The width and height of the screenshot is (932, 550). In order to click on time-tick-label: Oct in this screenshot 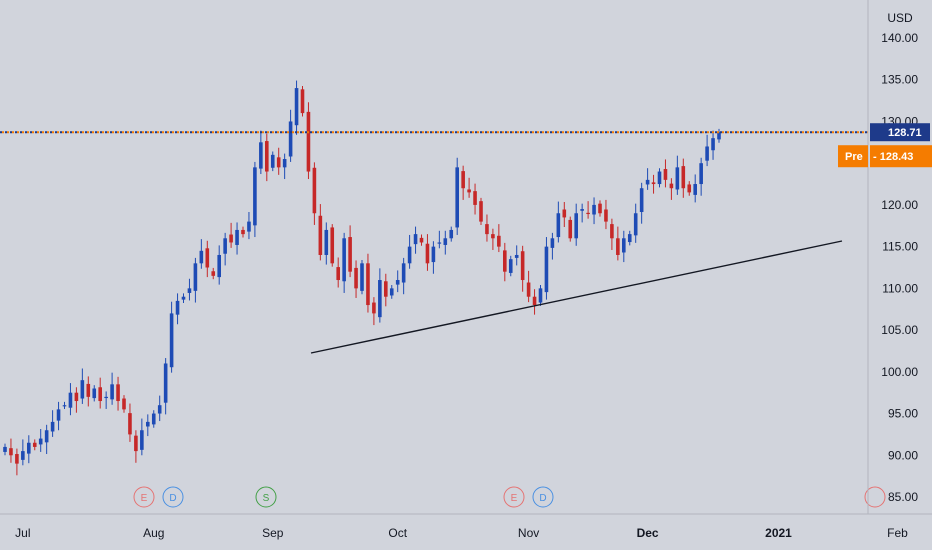, I will do `click(397, 533)`.